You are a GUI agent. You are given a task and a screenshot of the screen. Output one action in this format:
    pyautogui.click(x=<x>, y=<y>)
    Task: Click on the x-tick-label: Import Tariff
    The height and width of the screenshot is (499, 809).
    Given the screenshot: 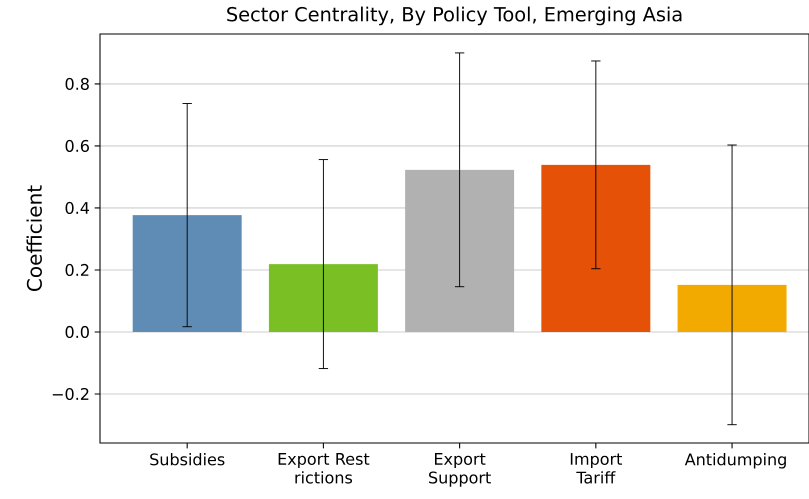 What is the action you would take?
    pyautogui.click(x=596, y=468)
    